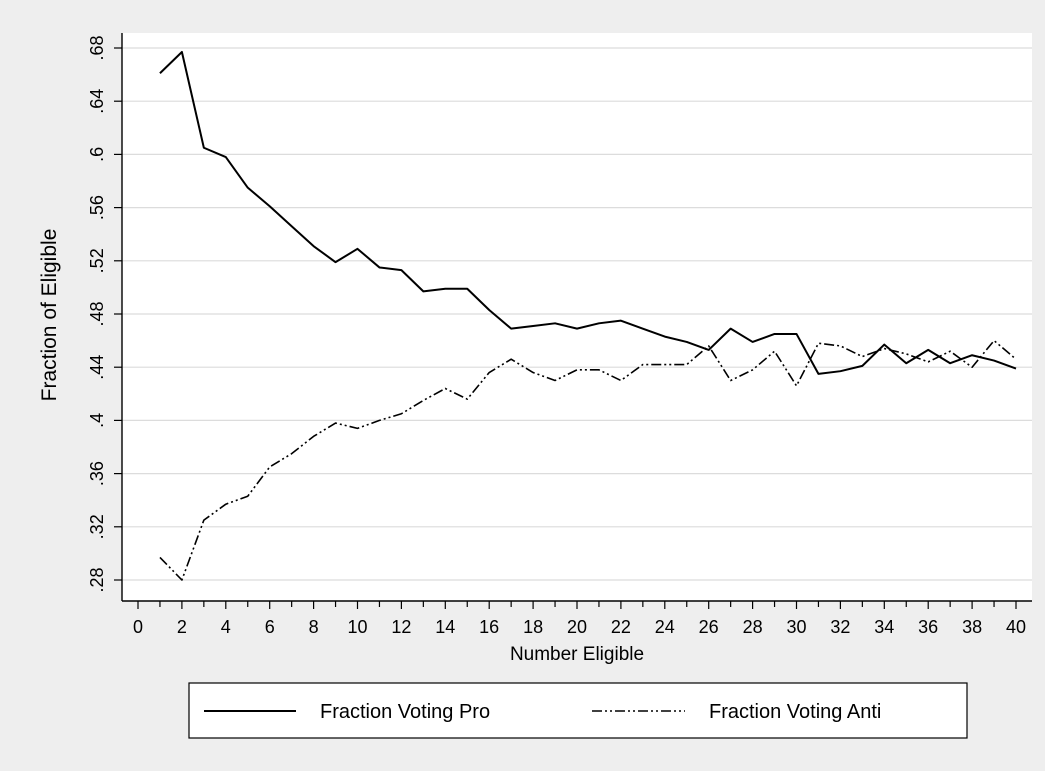  What do you see at coordinates (405, 712) in the screenshot?
I see `legend-label-pro: Fraction Voting Pro` at bounding box center [405, 712].